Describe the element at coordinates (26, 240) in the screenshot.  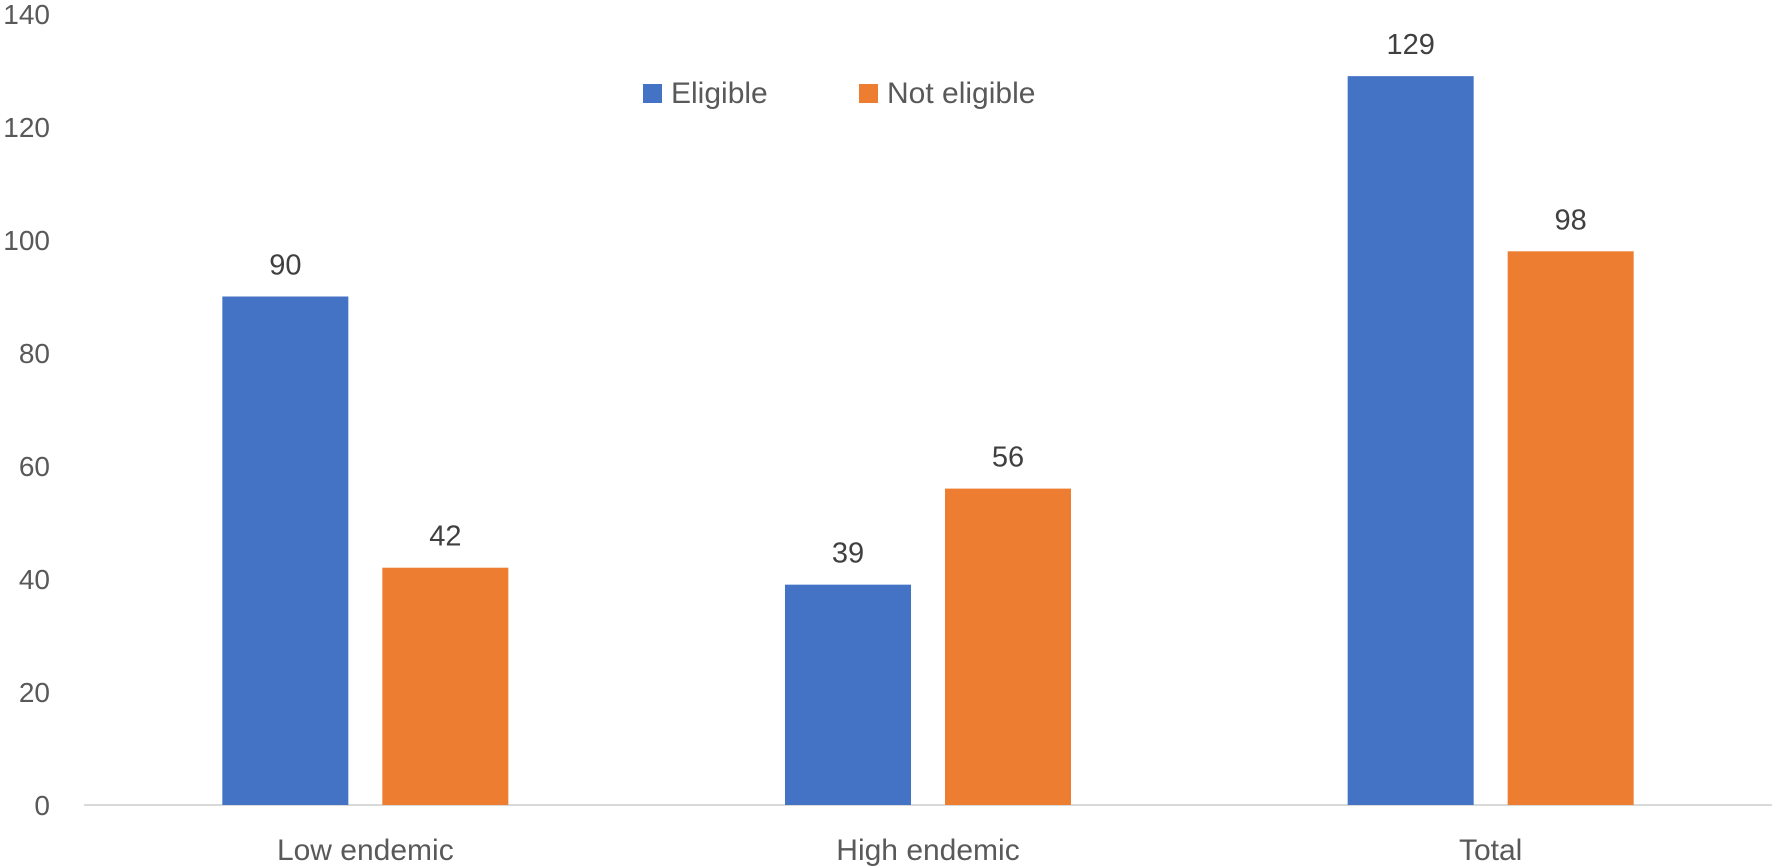
I see `y-tick-label: 100` at that location.